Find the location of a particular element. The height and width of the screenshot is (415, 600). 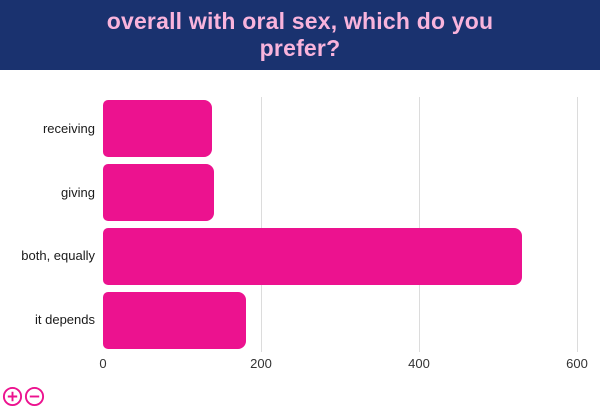

bar-giving is located at coordinates (159, 193).